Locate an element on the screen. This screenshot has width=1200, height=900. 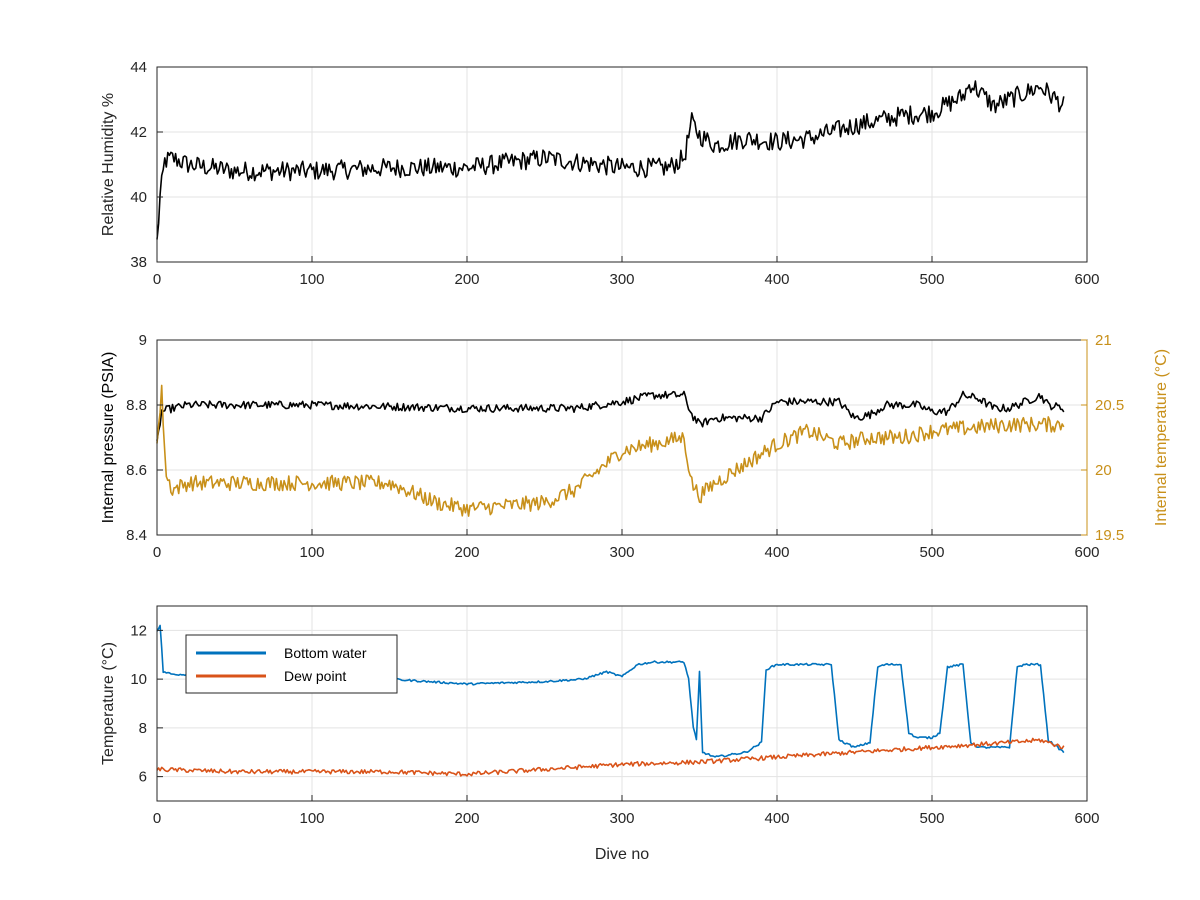
y2-tick-label: 19.5 is located at coordinates (1109, 535).